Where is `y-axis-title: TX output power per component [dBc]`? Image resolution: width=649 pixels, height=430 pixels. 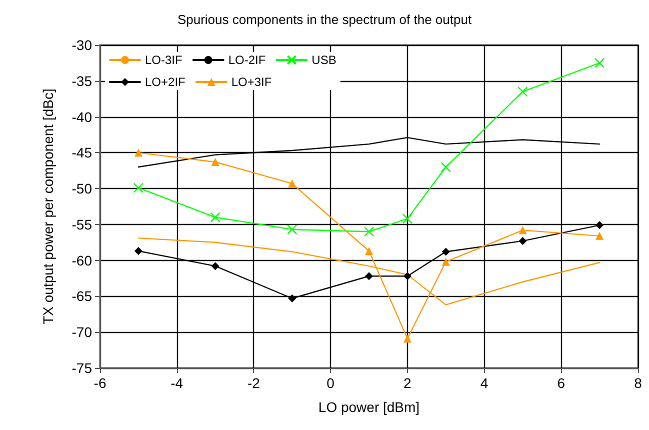
y-axis-title: TX output power per component [dBc] is located at coordinates (48, 206).